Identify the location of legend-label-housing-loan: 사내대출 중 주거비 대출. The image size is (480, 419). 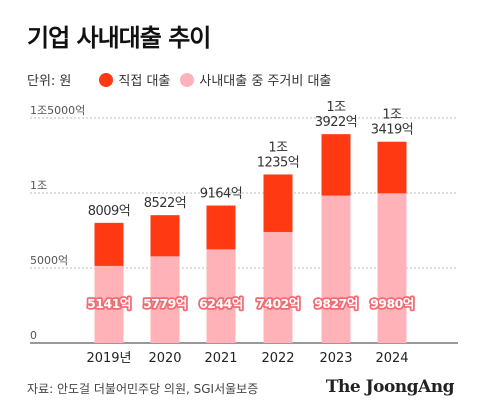
(265, 81).